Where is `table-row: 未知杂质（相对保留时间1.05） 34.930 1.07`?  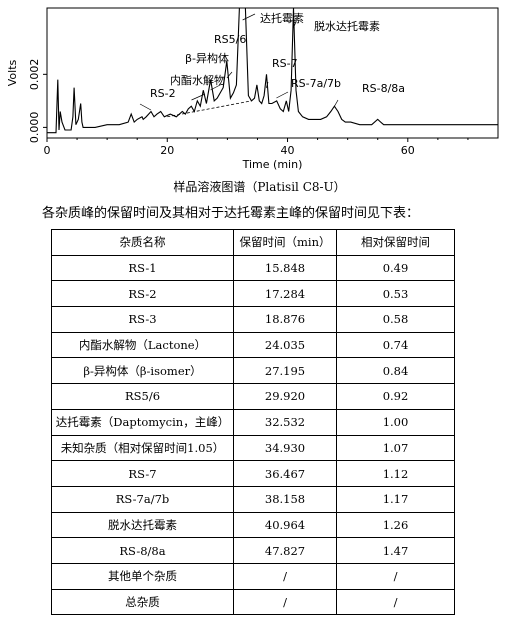 table-row: 未知杂质（相对保留时间1.05） 34.930 1.07 is located at coordinates (253, 448).